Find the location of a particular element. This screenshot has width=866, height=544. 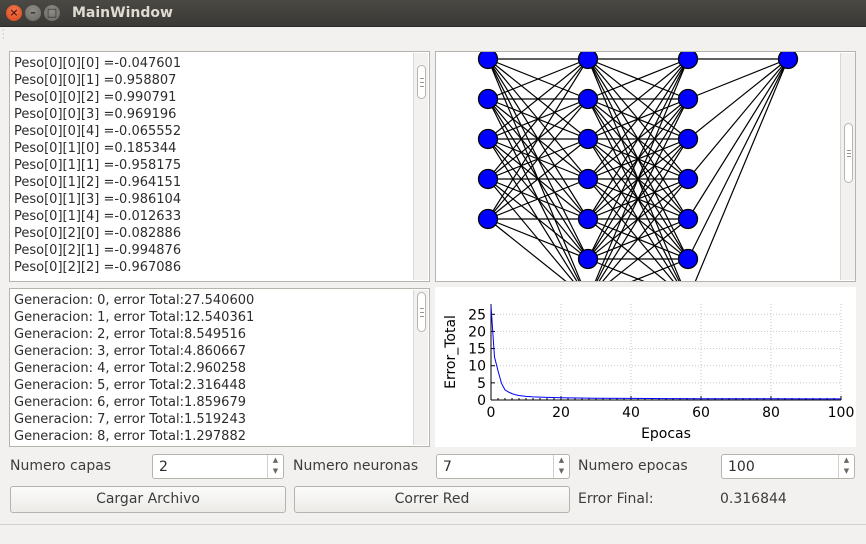

x-tick-label: 0 is located at coordinates (491, 413).